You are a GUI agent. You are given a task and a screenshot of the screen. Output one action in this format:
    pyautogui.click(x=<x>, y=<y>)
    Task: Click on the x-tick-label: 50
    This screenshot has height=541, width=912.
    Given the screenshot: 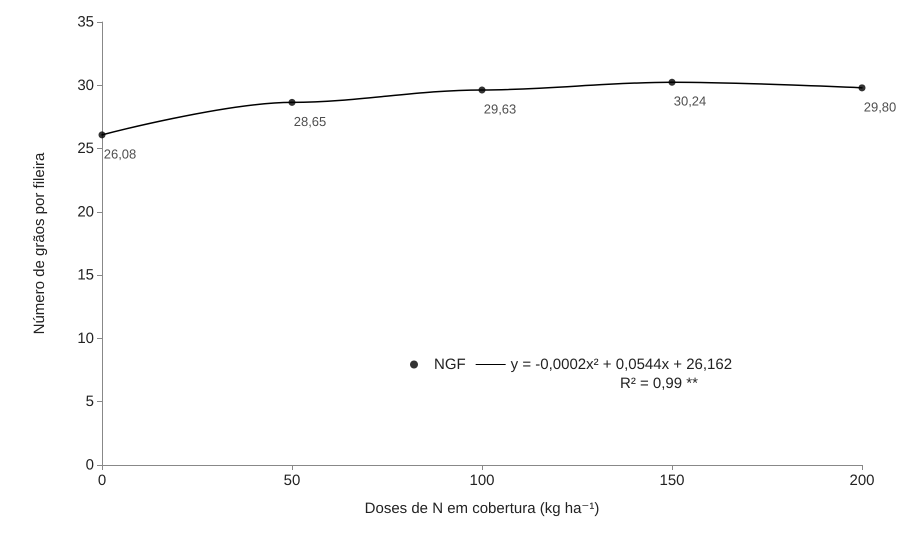 What is the action you would take?
    pyautogui.click(x=292, y=480)
    